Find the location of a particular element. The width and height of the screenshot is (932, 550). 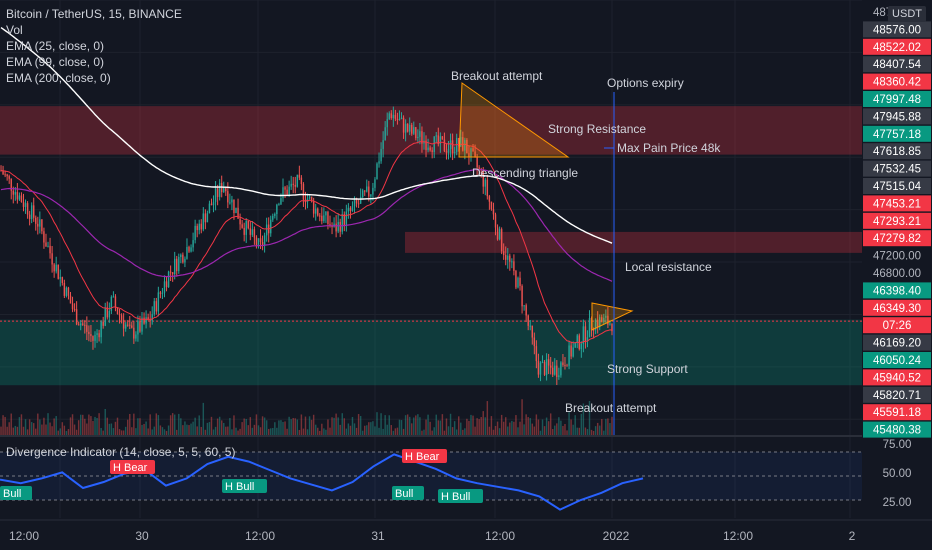

signal-badge-label: H Bear is located at coordinates (130, 468).